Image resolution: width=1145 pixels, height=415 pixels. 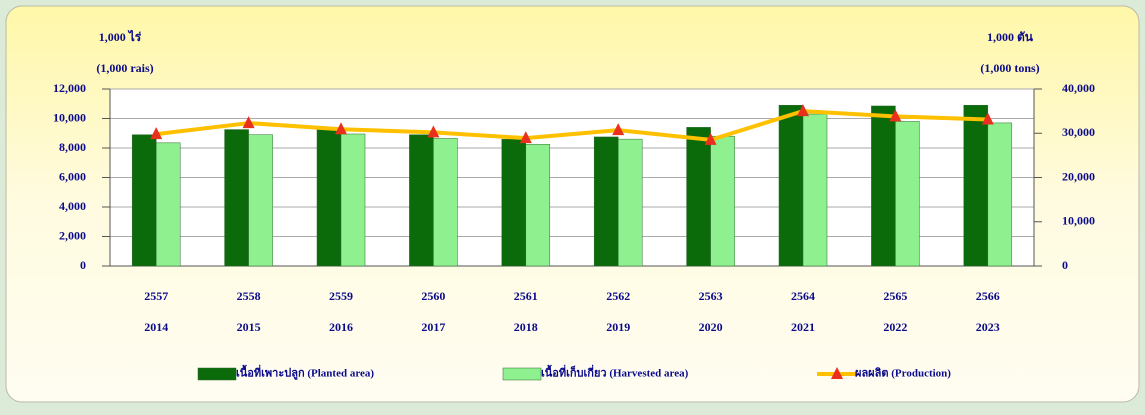 What do you see at coordinates (1078, 88) in the screenshot?
I see `y2-tick-label: 40,000` at bounding box center [1078, 88].